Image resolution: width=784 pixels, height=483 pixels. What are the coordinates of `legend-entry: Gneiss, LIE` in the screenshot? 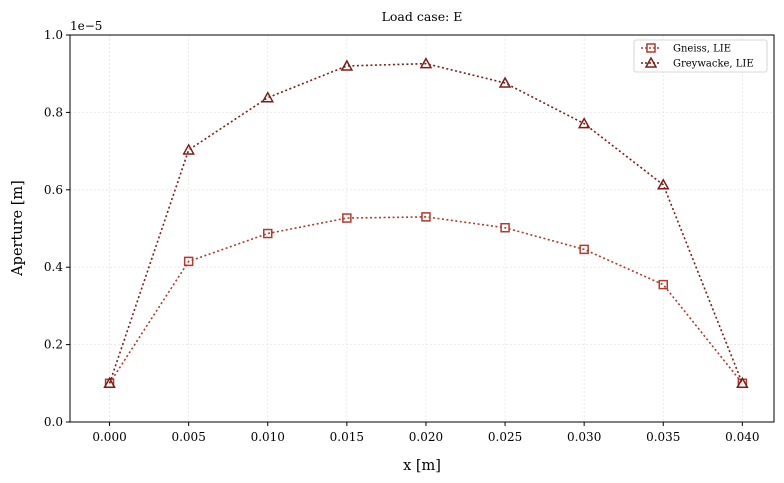 It's located at (686, 49).